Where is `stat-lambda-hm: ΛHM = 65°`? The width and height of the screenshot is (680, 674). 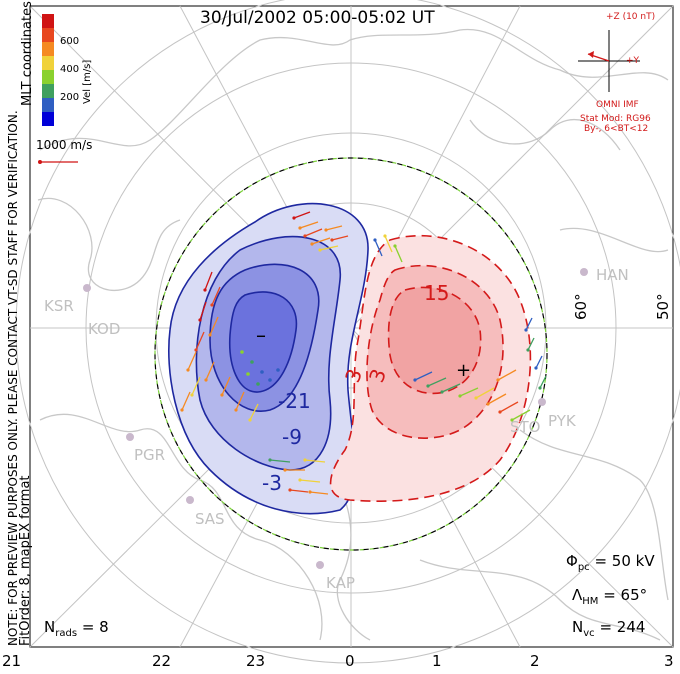 stat-lambda-hm: ΛHM = 65° is located at coordinates (609, 596).